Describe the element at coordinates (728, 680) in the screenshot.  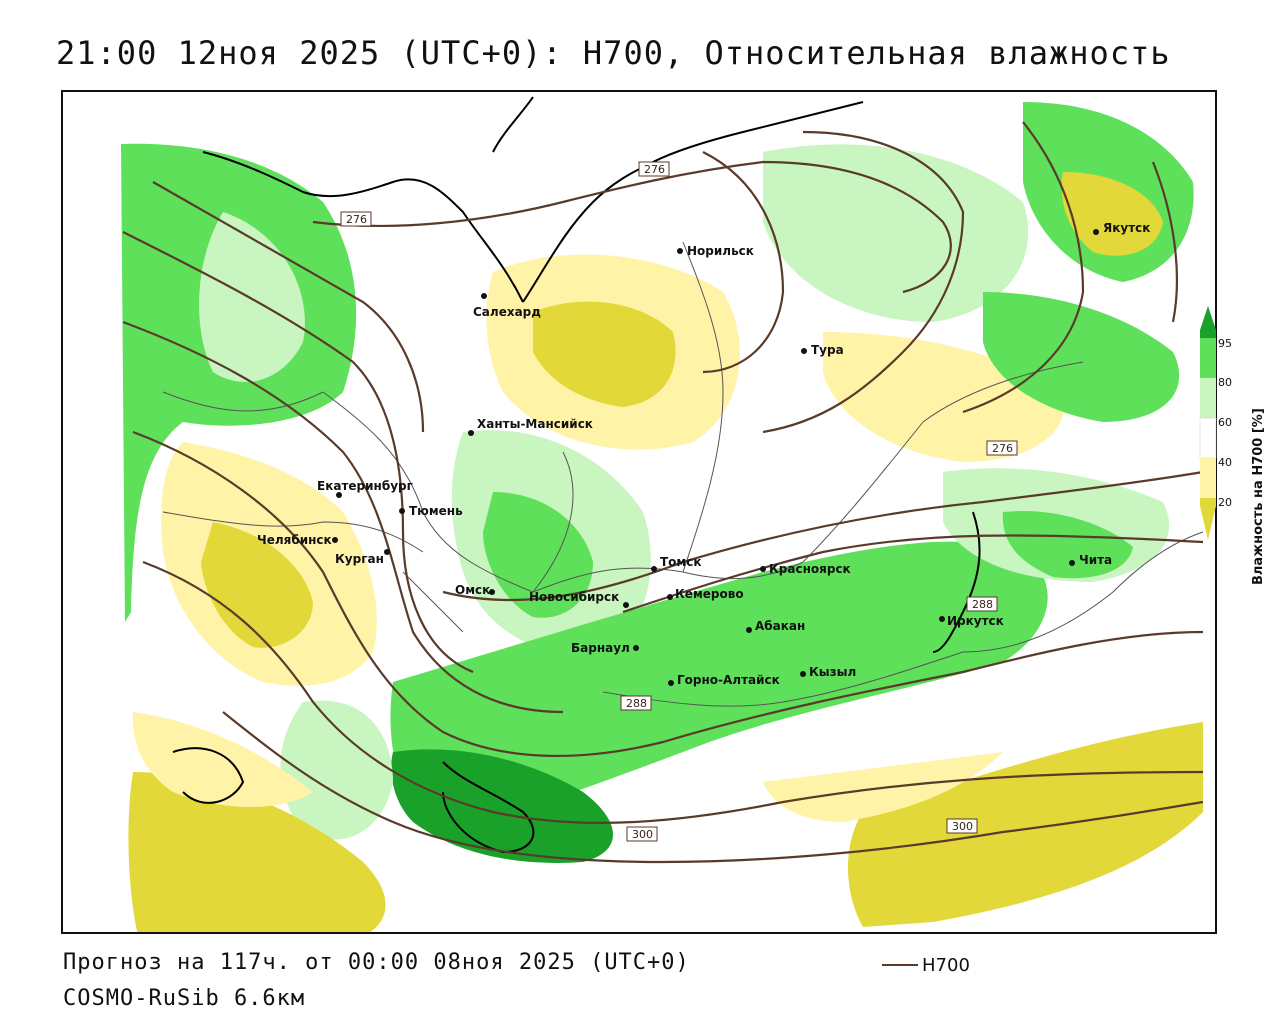
I see `city-label-gorno-altaysk: Горно-Алтайск` at that location.